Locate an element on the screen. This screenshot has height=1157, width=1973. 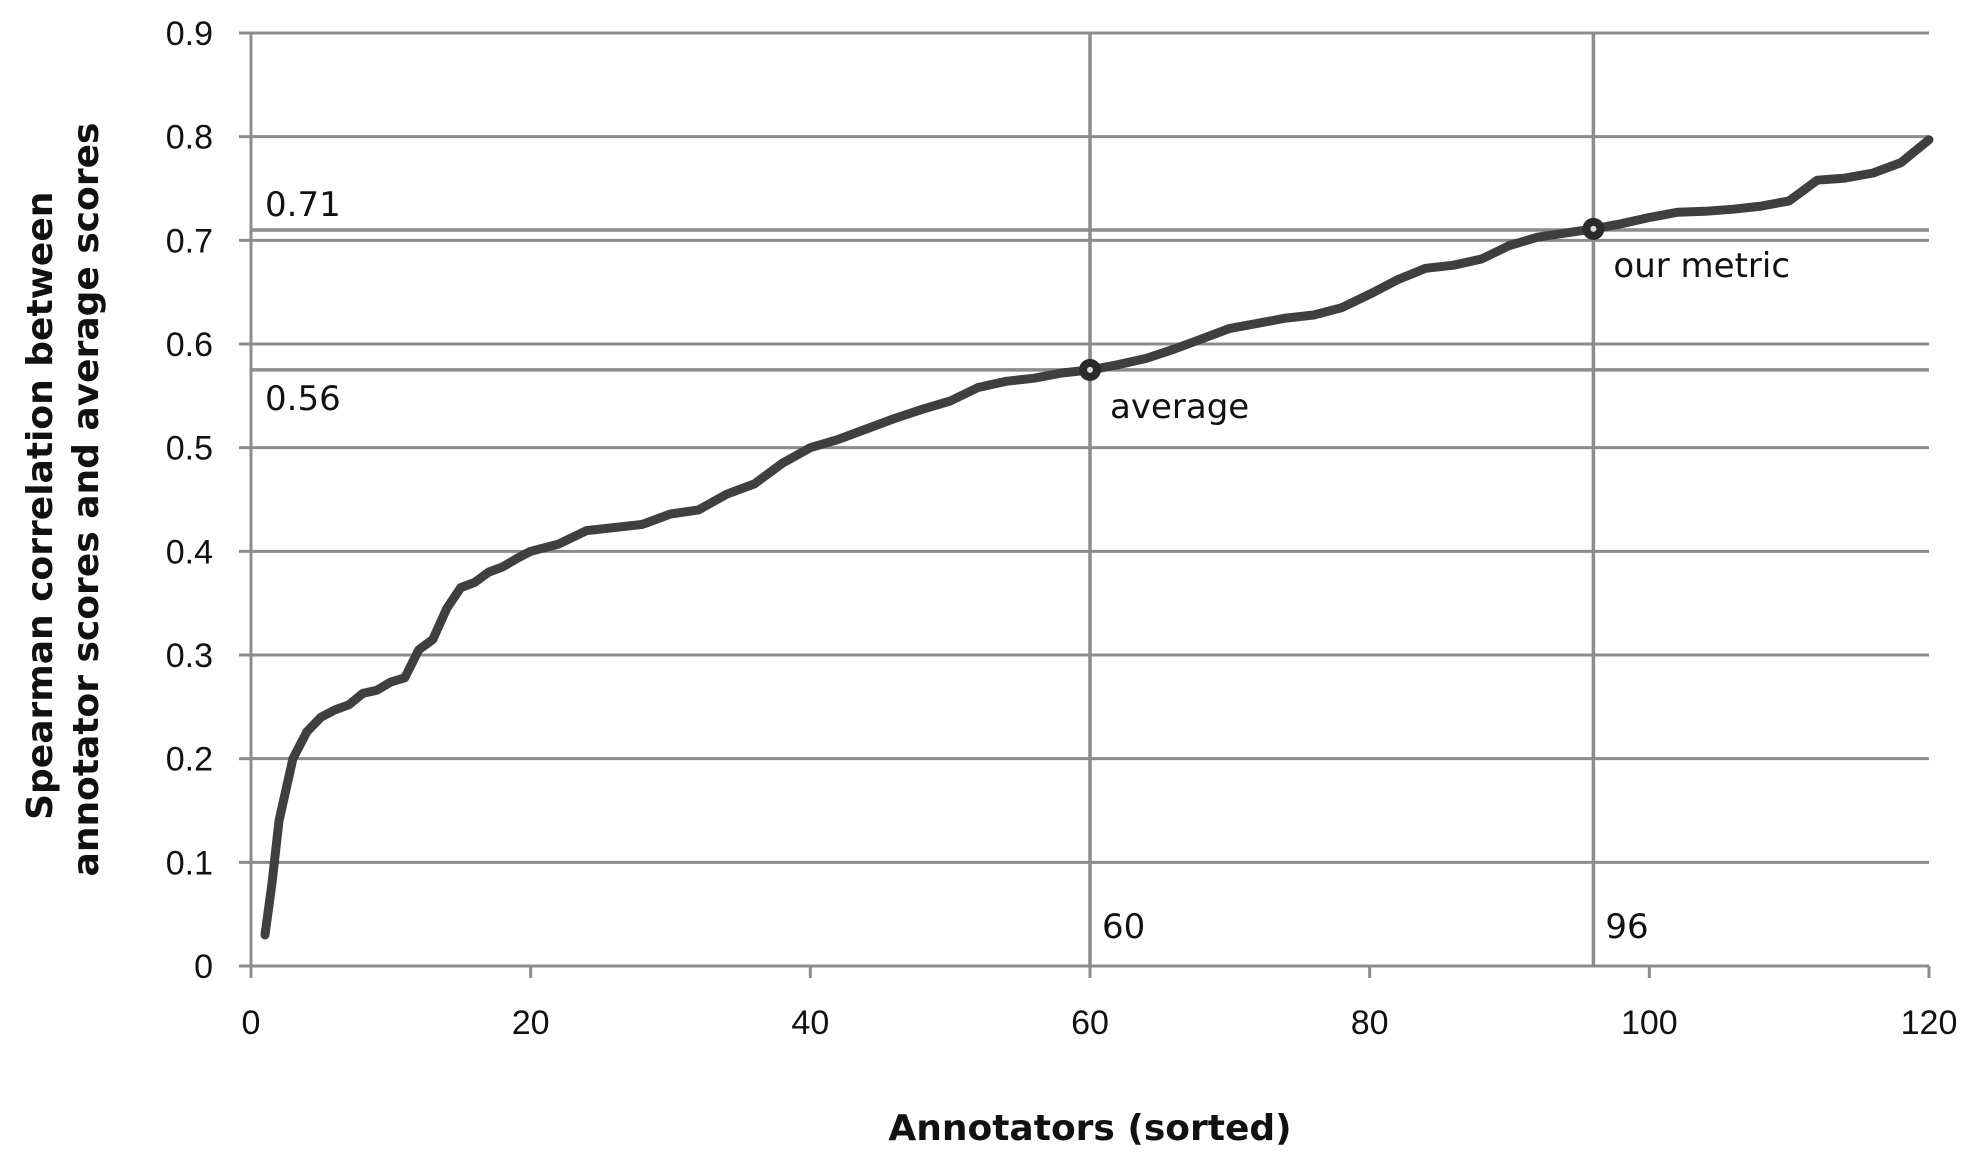
x-tick-label: 80 is located at coordinates (1370, 1023).